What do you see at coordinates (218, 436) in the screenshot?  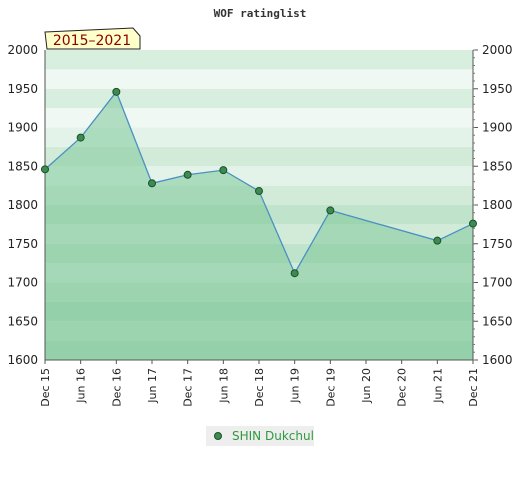 I see `legend-marker` at bounding box center [218, 436].